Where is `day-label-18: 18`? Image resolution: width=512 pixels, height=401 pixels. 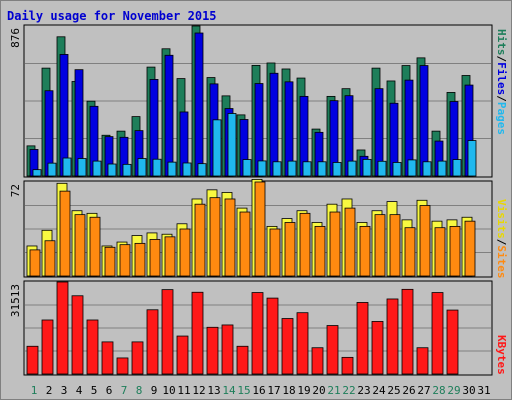
day-label-18: 18 is located at coordinates (288, 390).